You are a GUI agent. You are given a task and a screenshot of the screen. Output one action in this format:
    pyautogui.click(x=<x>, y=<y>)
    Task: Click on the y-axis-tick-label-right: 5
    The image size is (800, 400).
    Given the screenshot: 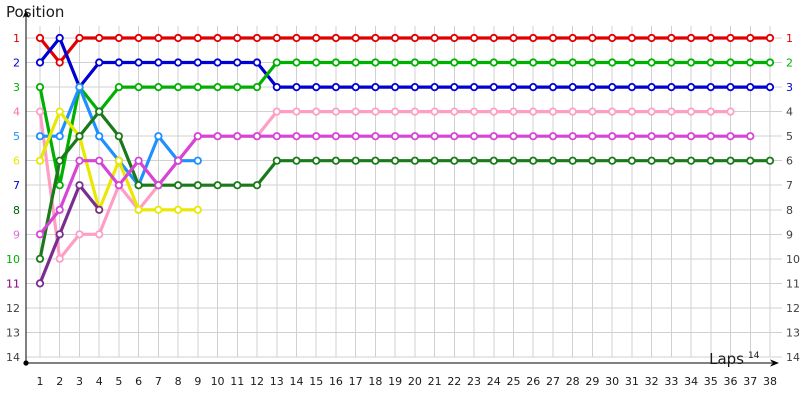 What is the action you would take?
    pyautogui.click(x=789, y=136)
    